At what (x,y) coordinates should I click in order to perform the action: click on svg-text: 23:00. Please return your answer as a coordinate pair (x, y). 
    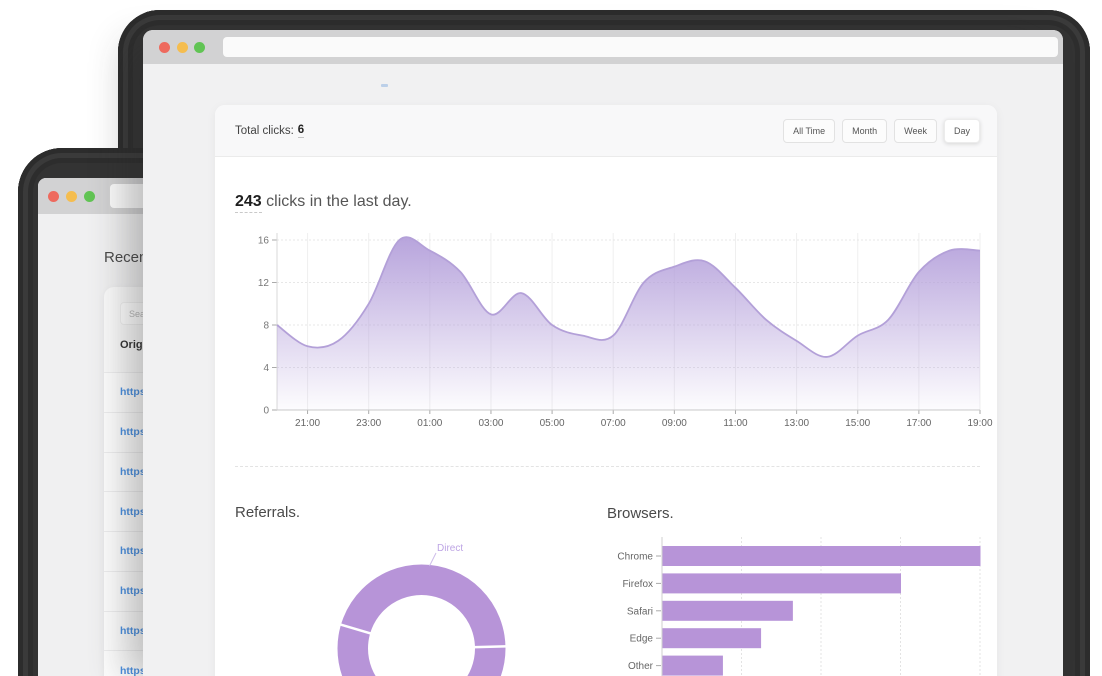
    Looking at the image, I should click on (368, 423).